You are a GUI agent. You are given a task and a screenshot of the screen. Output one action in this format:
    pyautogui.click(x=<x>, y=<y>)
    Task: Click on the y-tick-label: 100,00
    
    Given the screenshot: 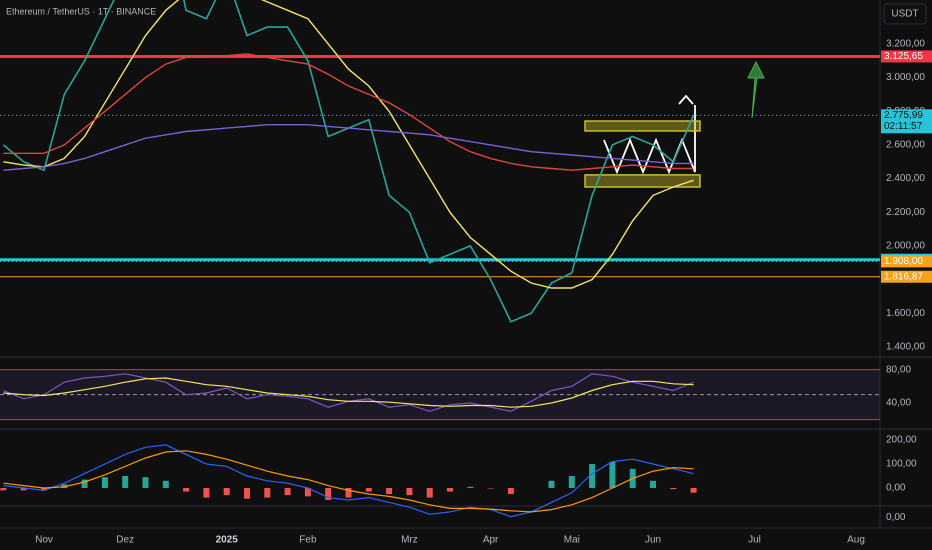 What is the action you would take?
    pyautogui.click(x=901, y=464)
    